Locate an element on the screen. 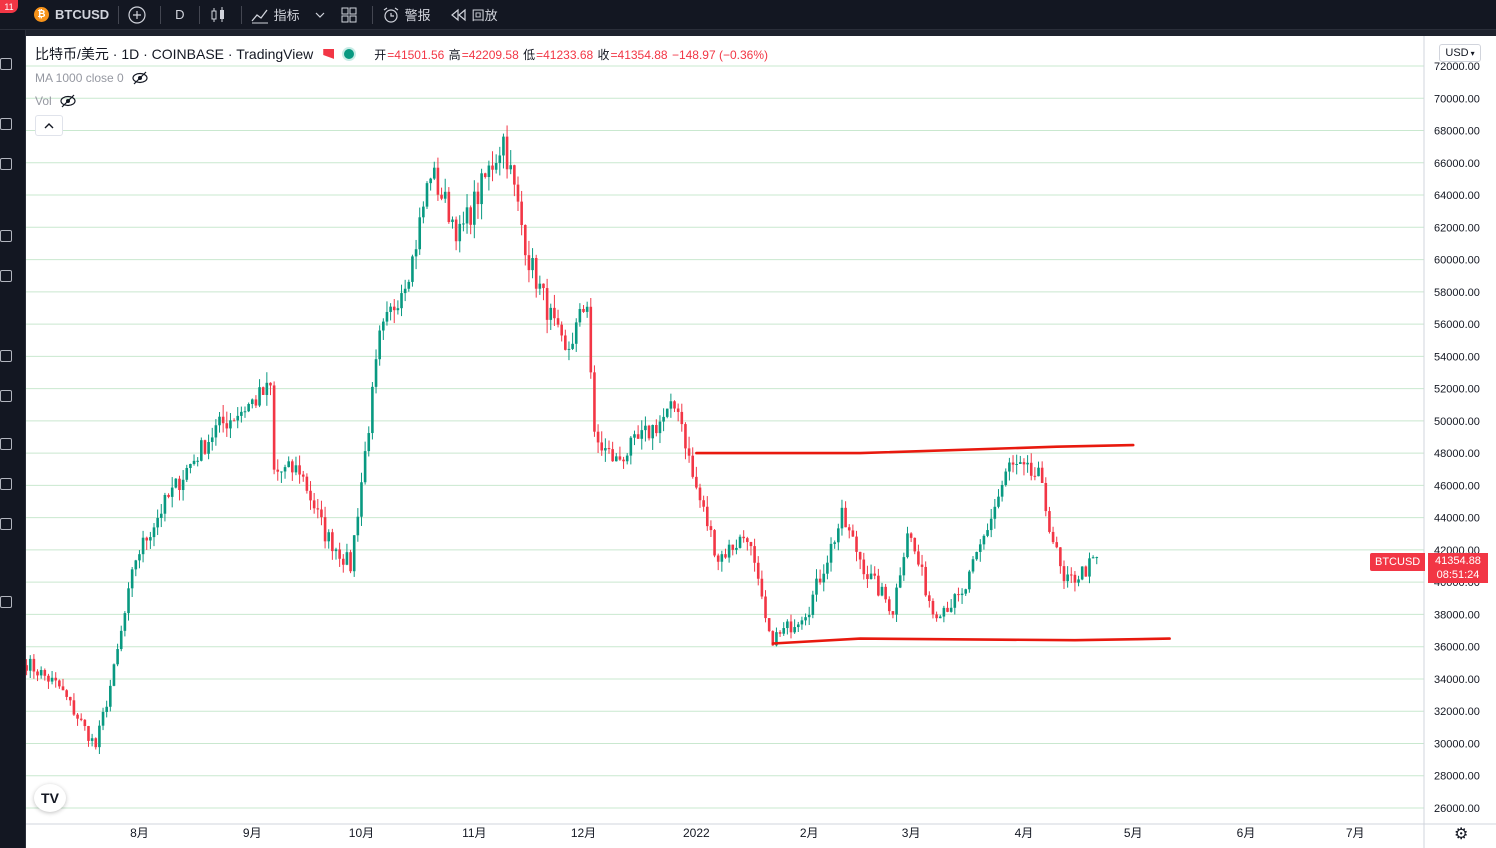 The image size is (1496, 848). ma-legend: MA 1000 close 0 is located at coordinates (91, 78).